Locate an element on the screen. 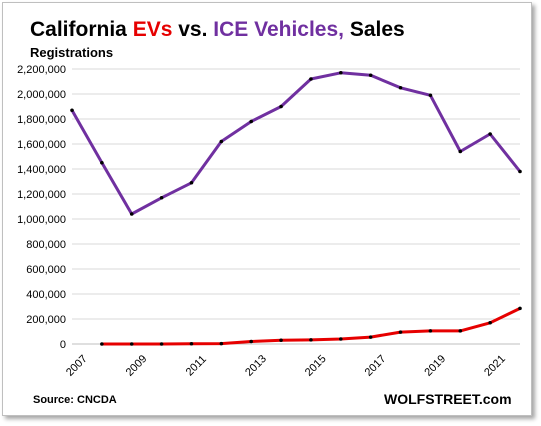 This screenshot has height=426, width=541. title-sales: Sales is located at coordinates (374, 29).